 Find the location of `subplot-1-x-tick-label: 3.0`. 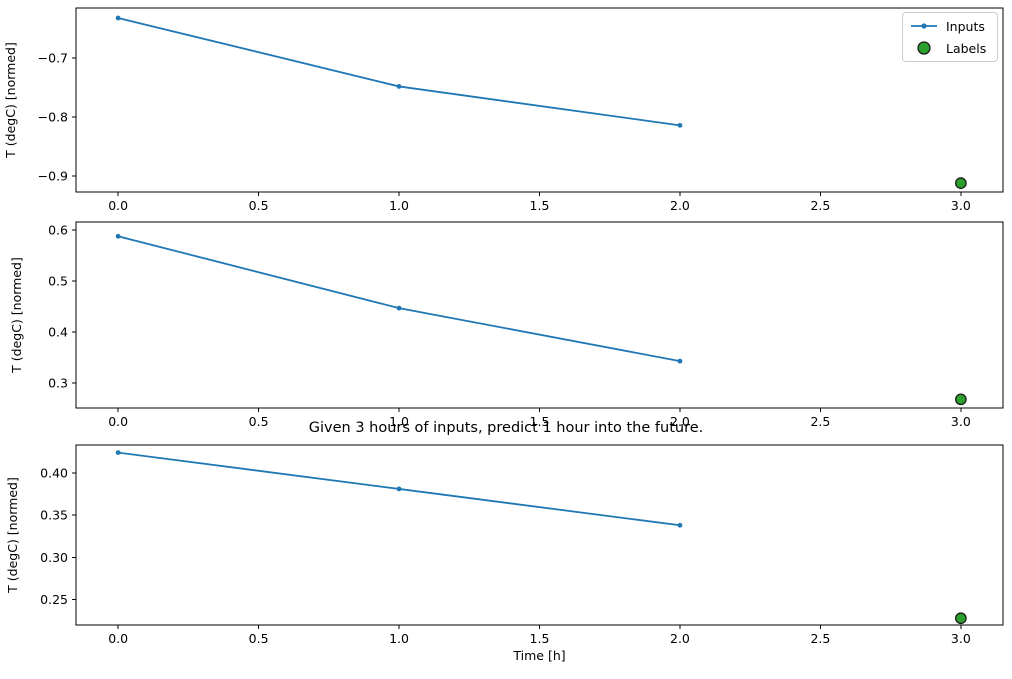

subplot-1-x-tick-label: 3.0 is located at coordinates (961, 205).